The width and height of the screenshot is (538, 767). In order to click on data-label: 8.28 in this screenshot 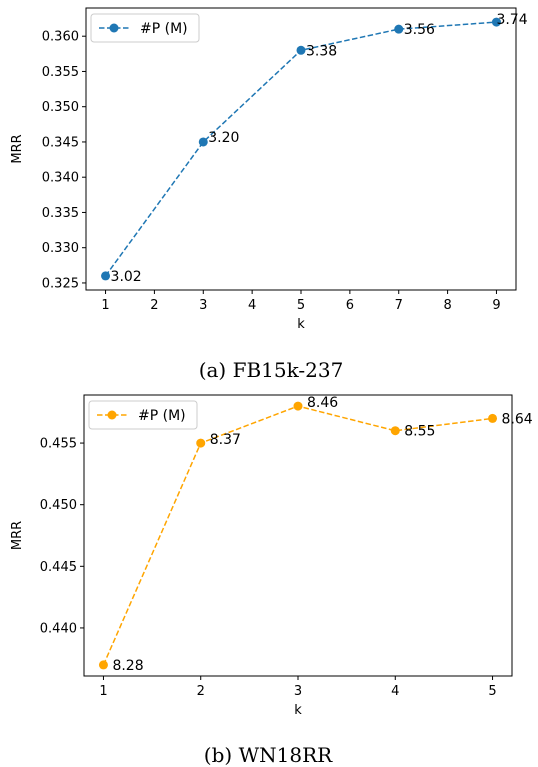, I will do `click(127, 666)`.